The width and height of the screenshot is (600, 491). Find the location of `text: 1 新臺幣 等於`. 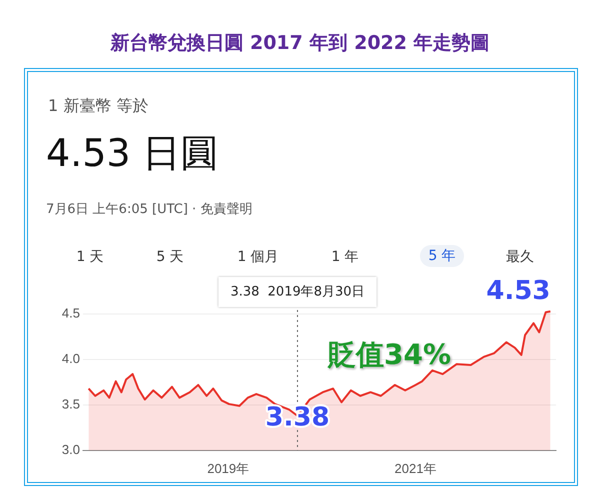

text: 1 新臺幣 等於 is located at coordinates (98, 106).